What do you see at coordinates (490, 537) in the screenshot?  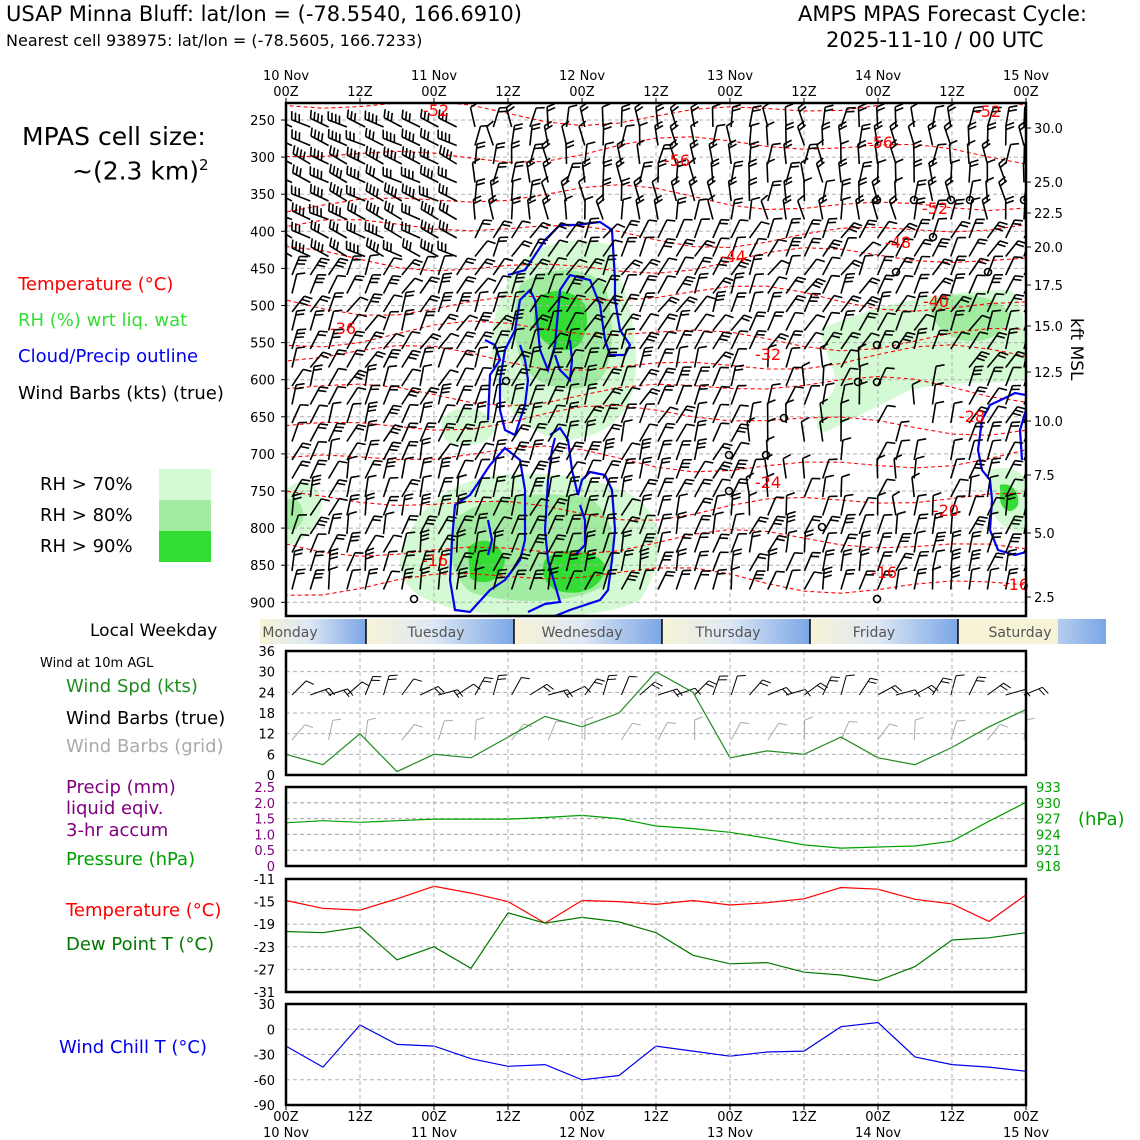 I see `cloud-outline-lower-inner` at bounding box center [490, 537].